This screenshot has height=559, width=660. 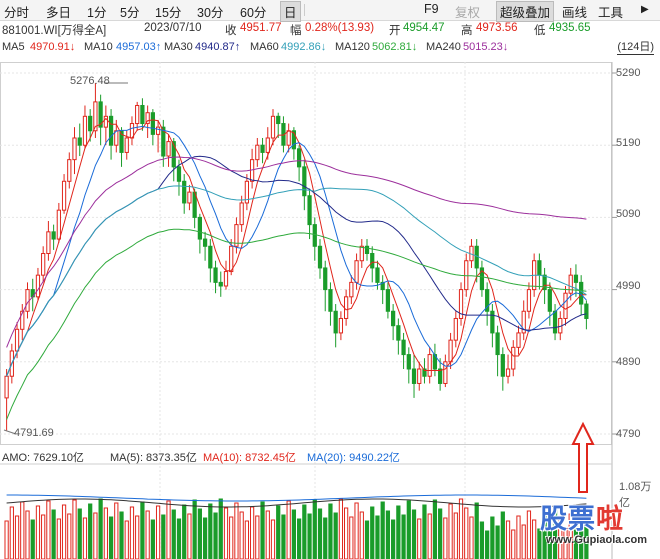 What do you see at coordinates (218, 47) in the screenshot?
I see `ma30-value: 4940.87↑` at bounding box center [218, 47].